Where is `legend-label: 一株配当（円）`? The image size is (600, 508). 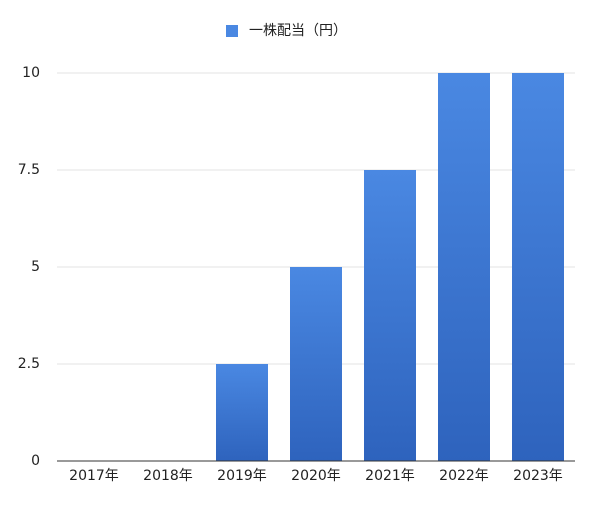
legend-label: 一株配当（円） is located at coordinates (298, 31).